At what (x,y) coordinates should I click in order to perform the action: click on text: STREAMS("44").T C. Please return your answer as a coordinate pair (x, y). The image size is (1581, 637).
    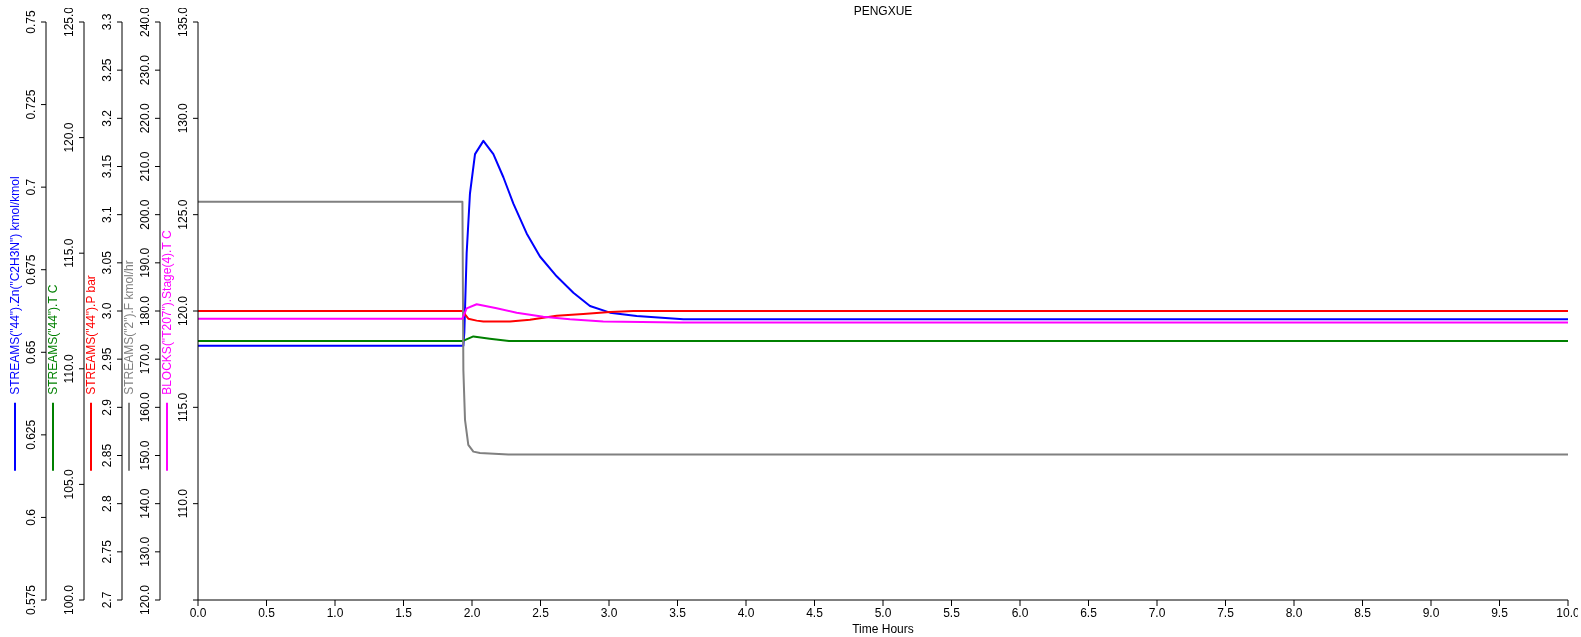
    Looking at the image, I should click on (53, 339).